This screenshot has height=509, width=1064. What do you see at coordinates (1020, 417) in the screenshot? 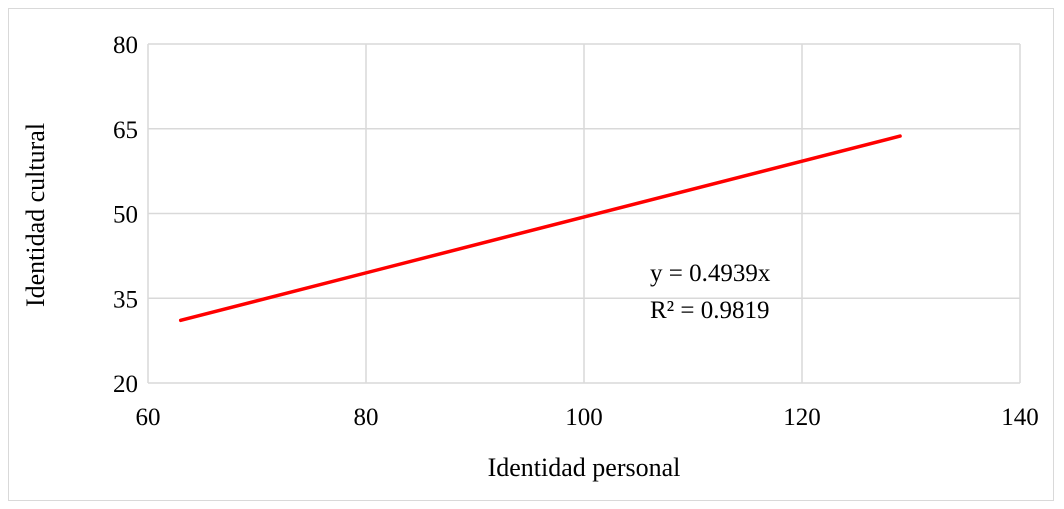
I see `x-tick-label: 140` at bounding box center [1020, 417].